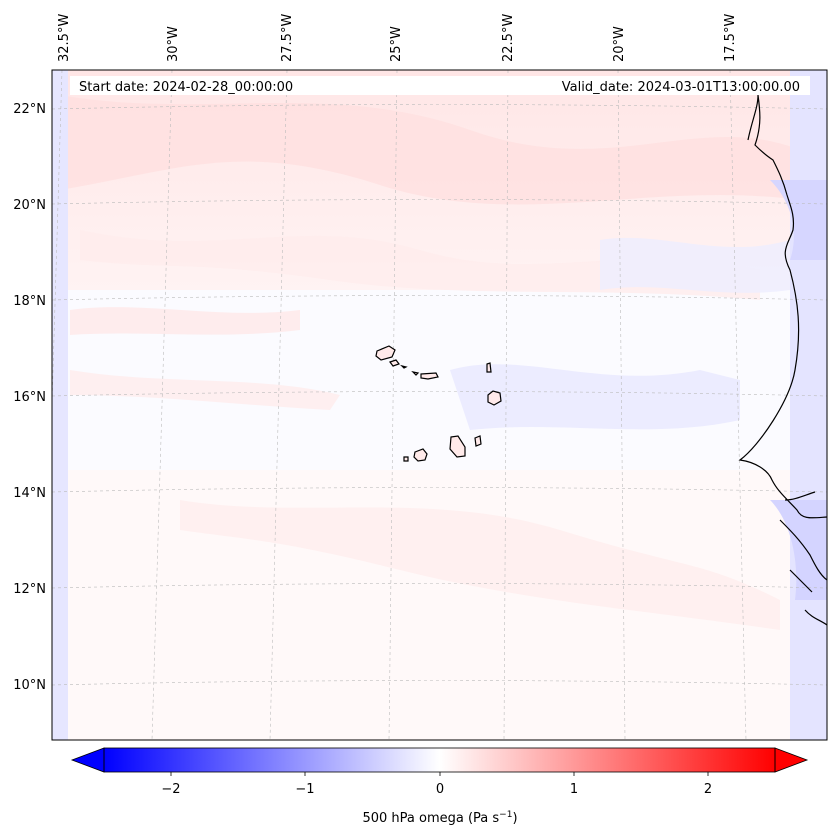 Image resolution: width=837 pixels, height=839 pixels. Describe the element at coordinates (304, 789) in the screenshot. I see `colorbar-tick-label: −1` at that location.